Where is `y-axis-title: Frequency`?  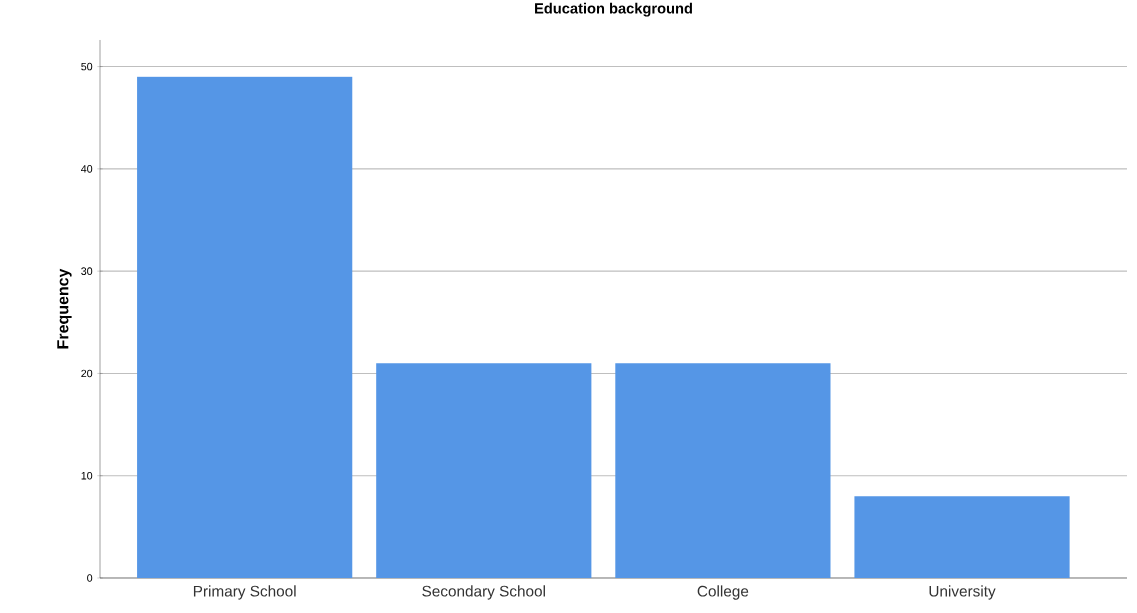 y-axis-title: Frequency is located at coordinates (64, 308).